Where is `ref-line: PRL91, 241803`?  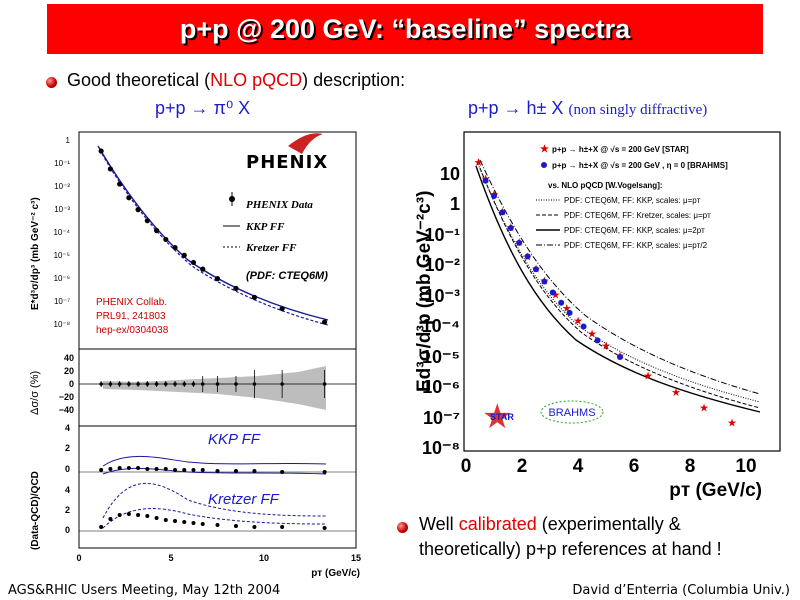 ref-line: PRL91, 241803 is located at coordinates (131, 316).